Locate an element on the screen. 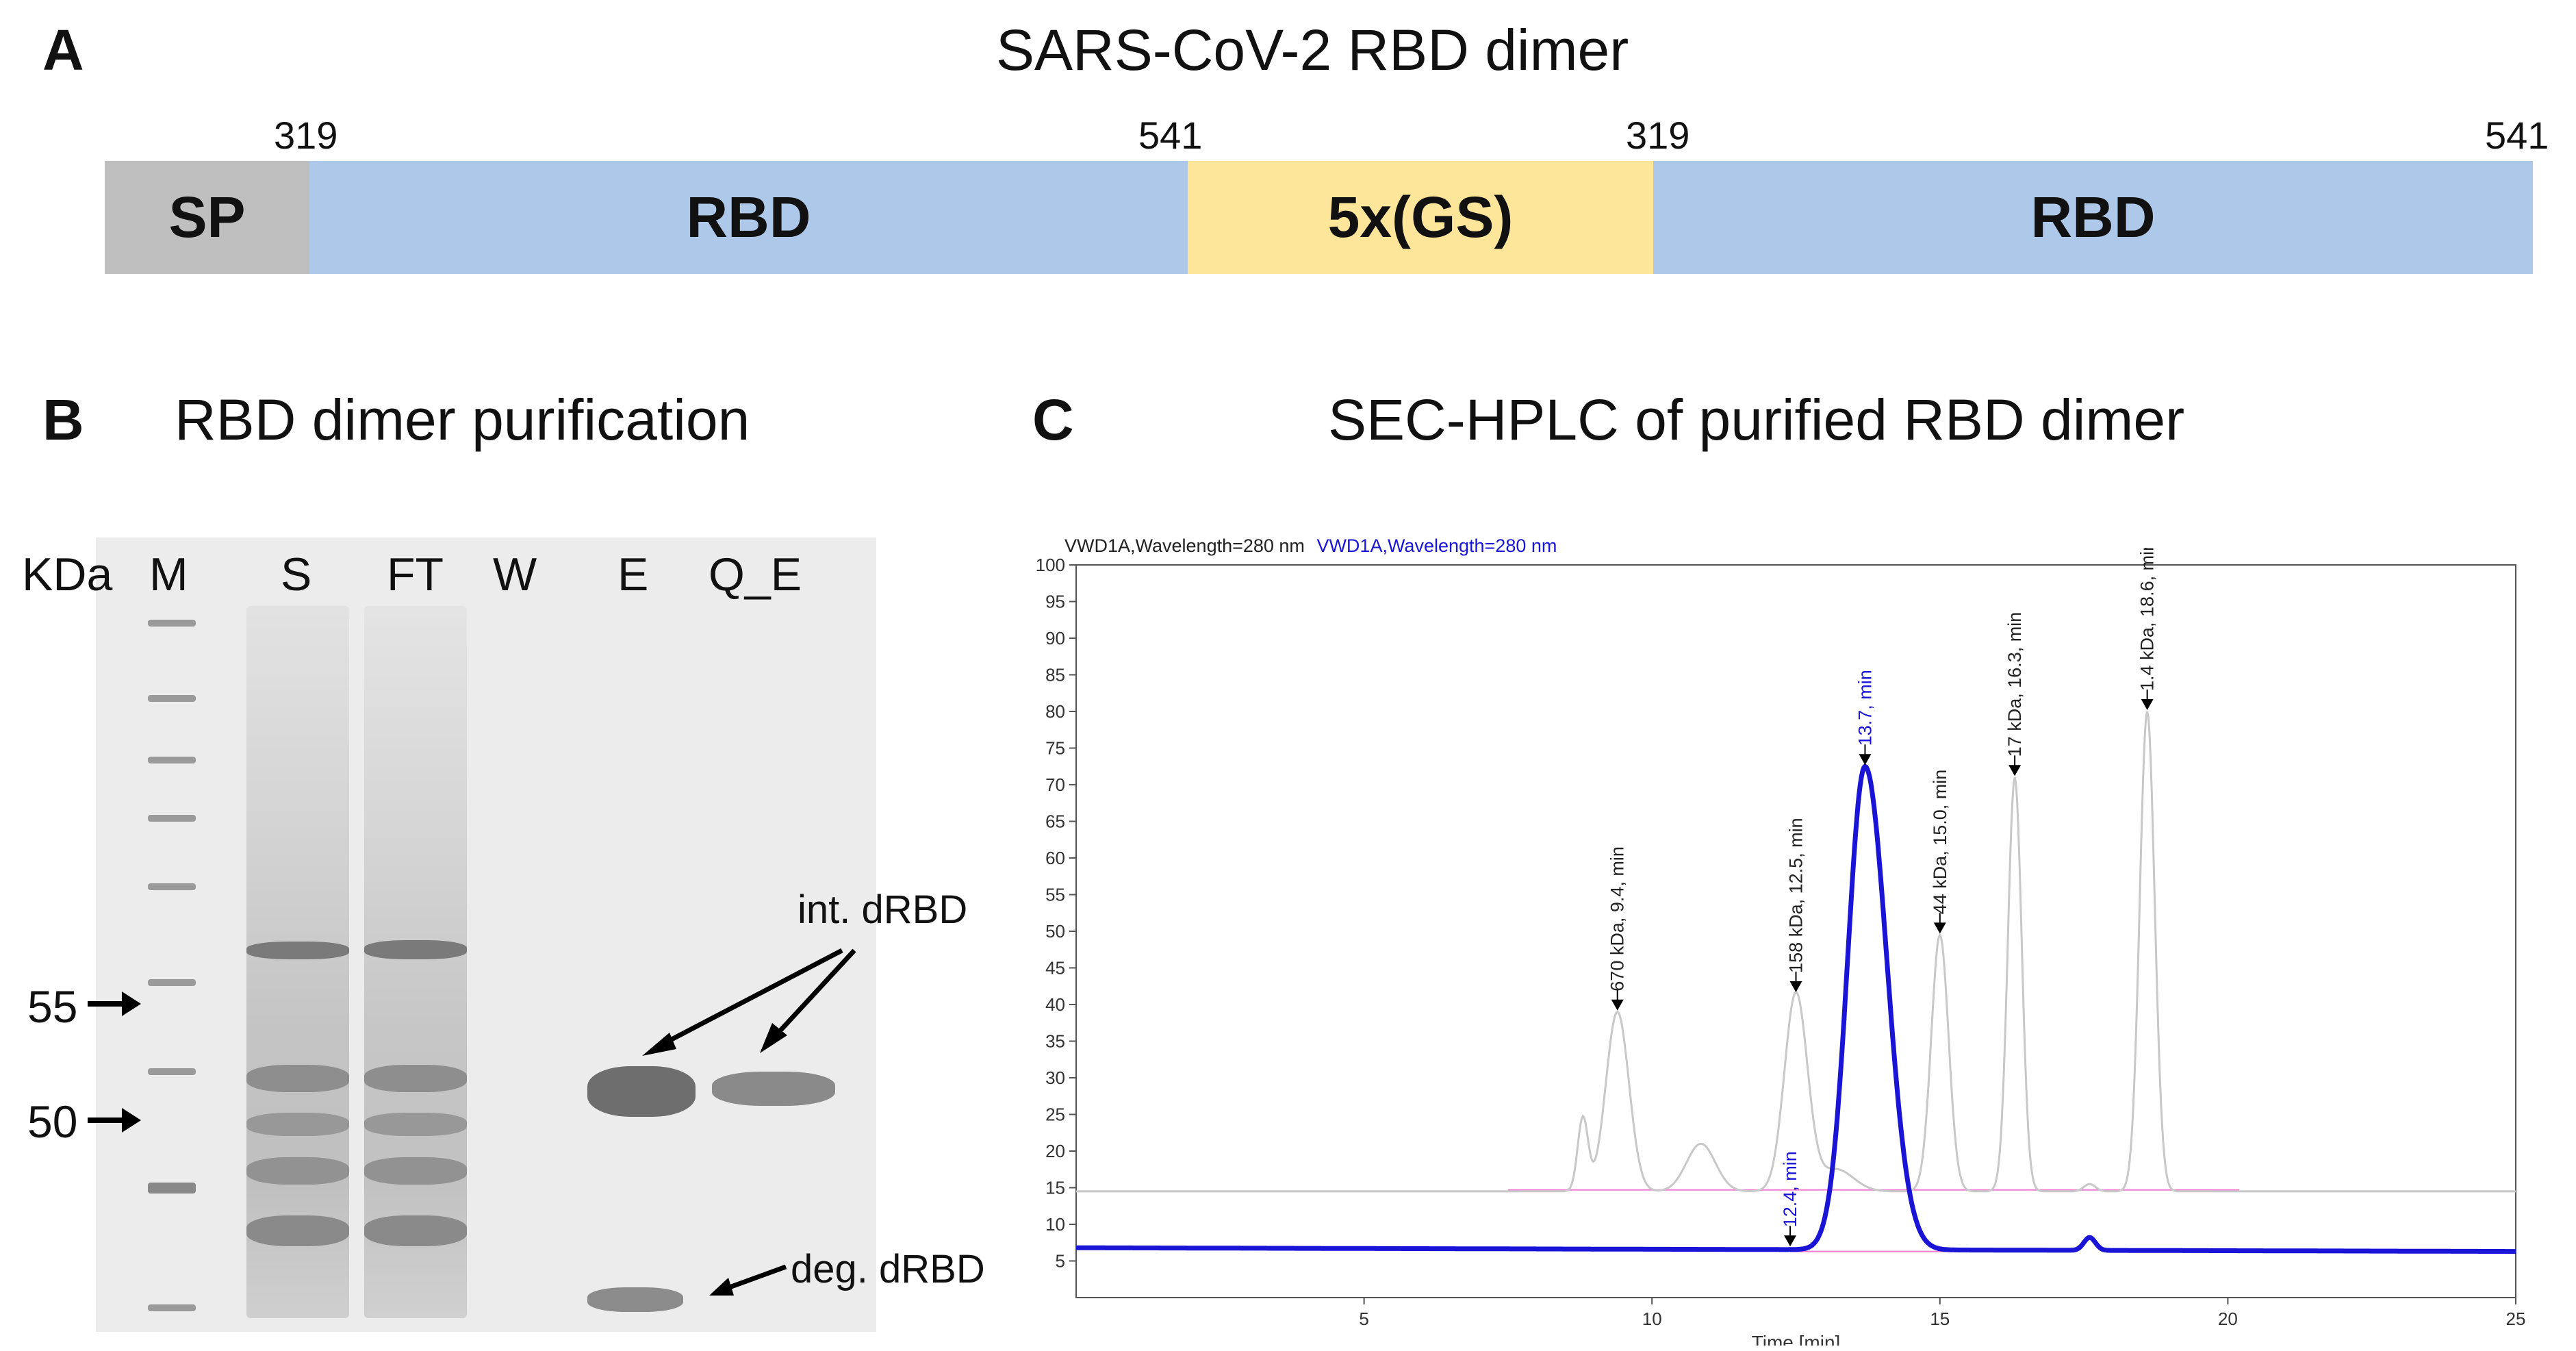  legend-entry-standards: VWD1A,Wavelength=280 nm is located at coordinates (1184, 545).